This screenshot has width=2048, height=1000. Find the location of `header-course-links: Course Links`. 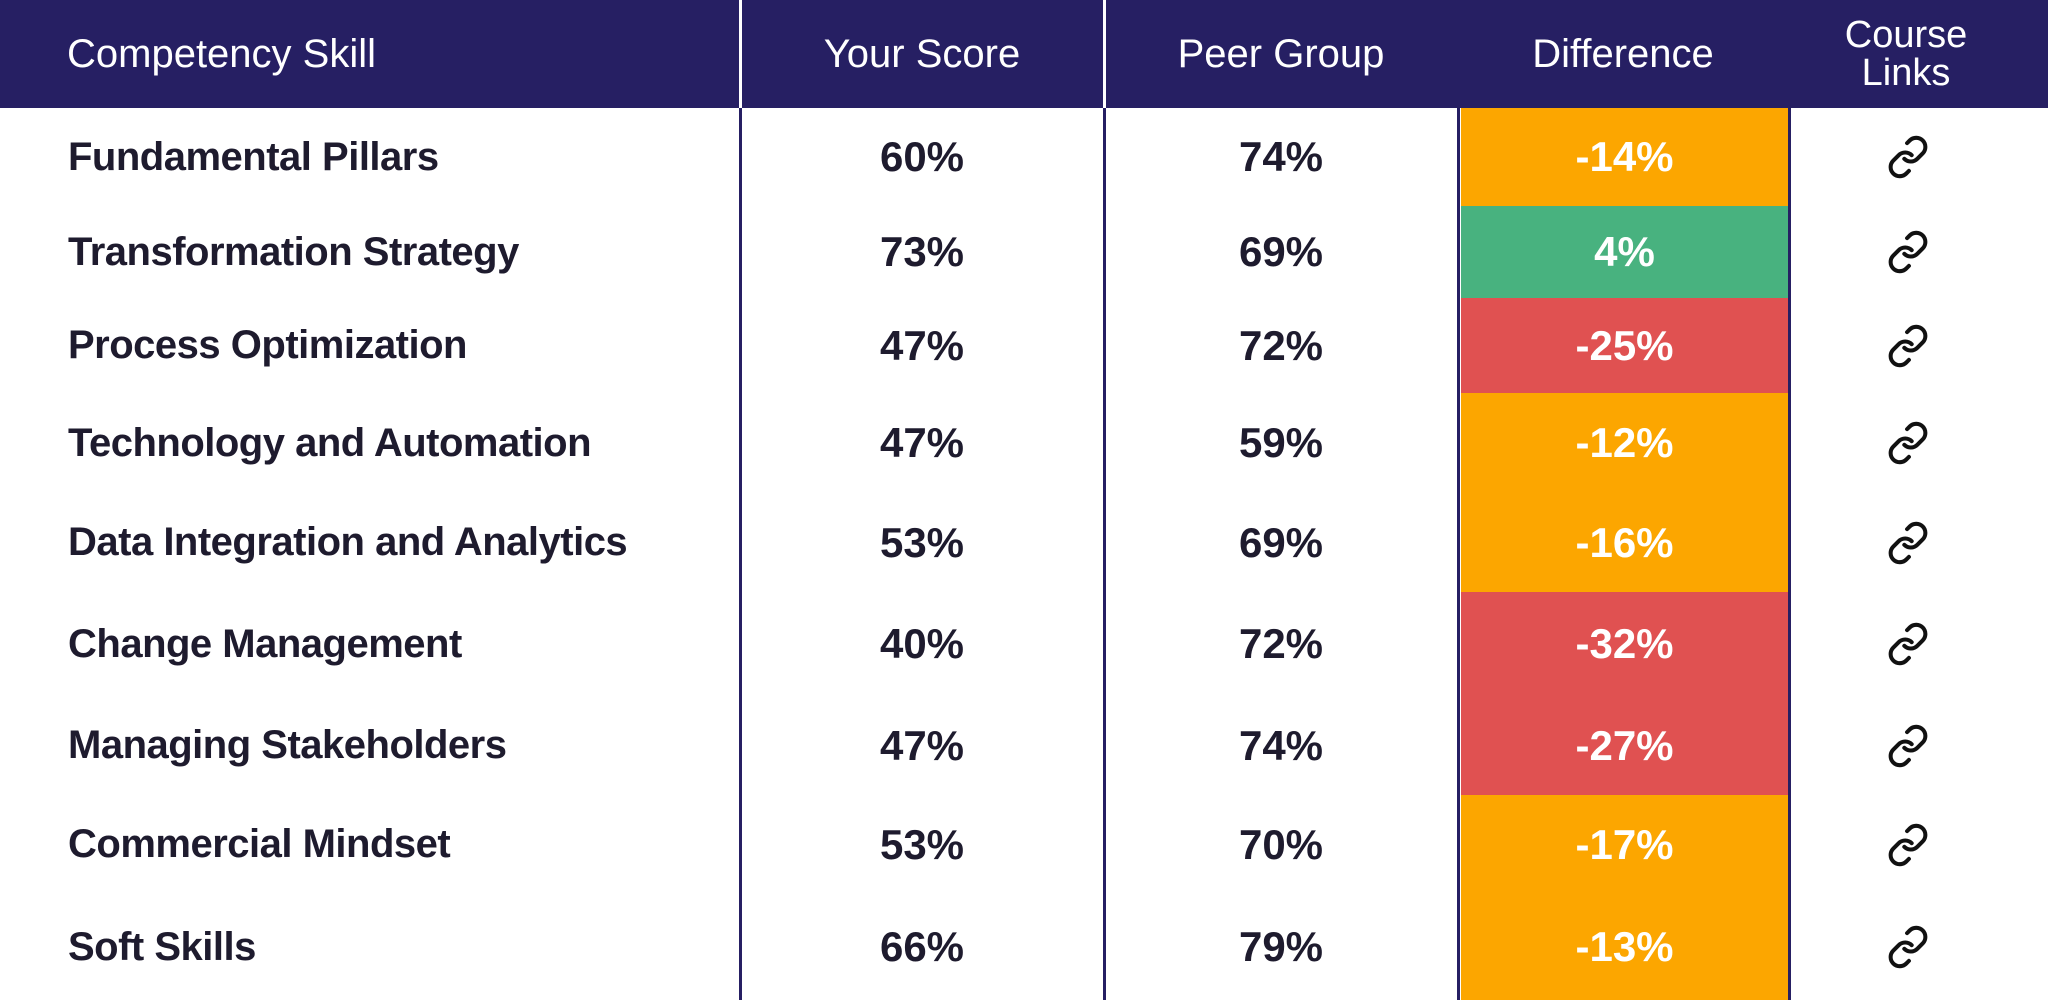

header-course-links: Course Links is located at coordinates (1906, 54).